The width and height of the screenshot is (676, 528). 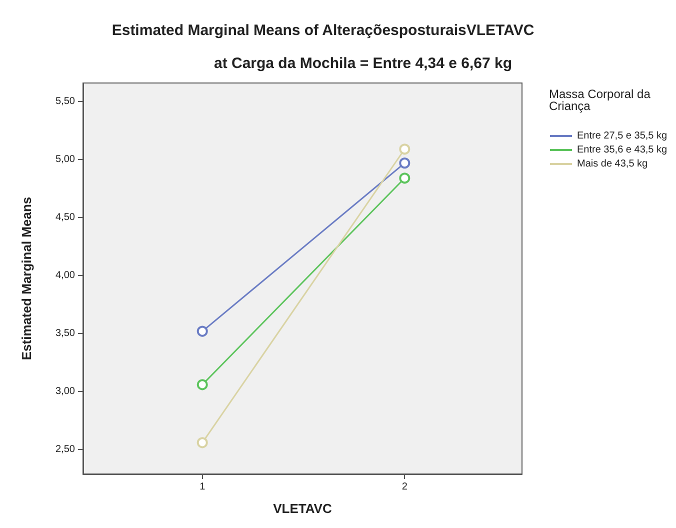 What do you see at coordinates (323, 30) in the screenshot?
I see `chart-title: Estimated Marginal Means of AlteraçõesposturaisVLETAVC` at bounding box center [323, 30].